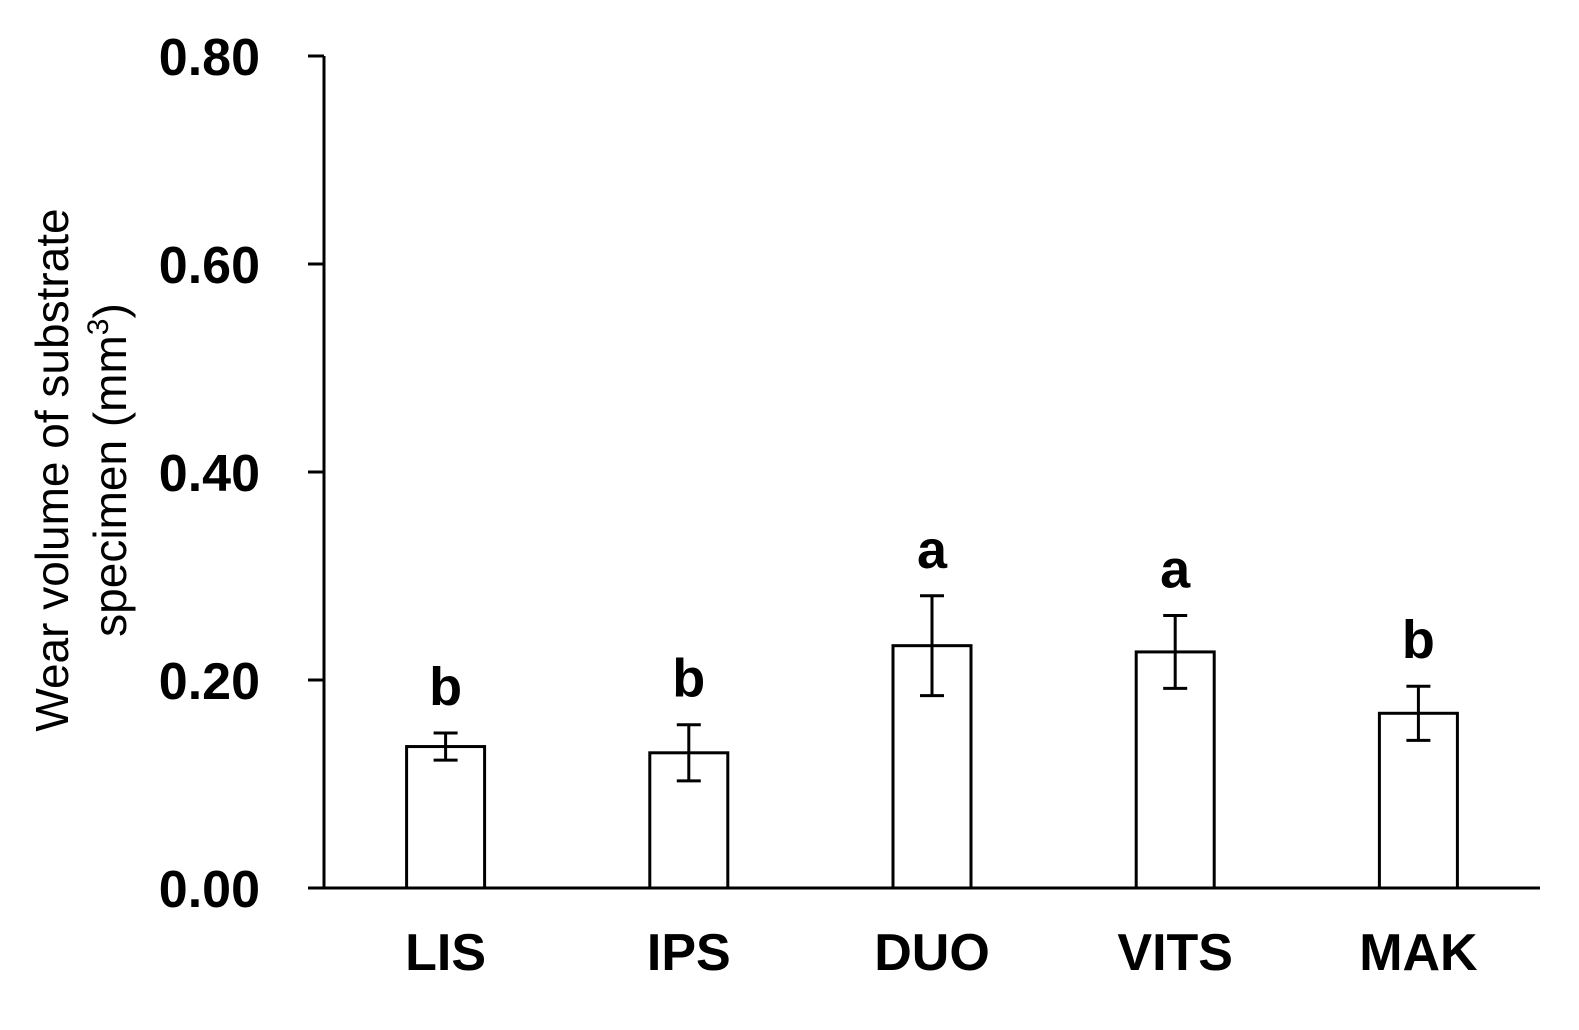 The image size is (1579, 1030). What do you see at coordinates (209, 682) in the screenshot?
I see `y-tick-label: 0.20` at bounding box center [209, 682].